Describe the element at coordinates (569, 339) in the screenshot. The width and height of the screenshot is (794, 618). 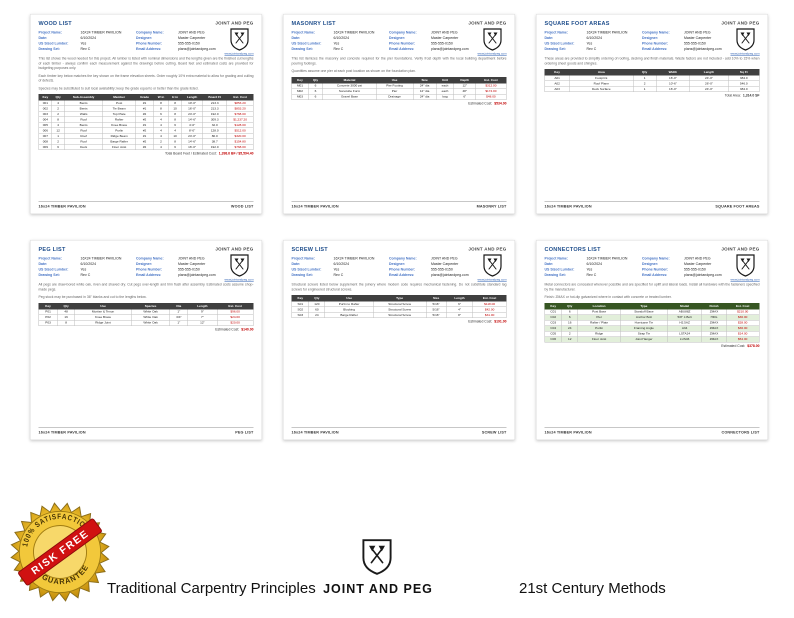
I see `table-cell: 12` at that location.